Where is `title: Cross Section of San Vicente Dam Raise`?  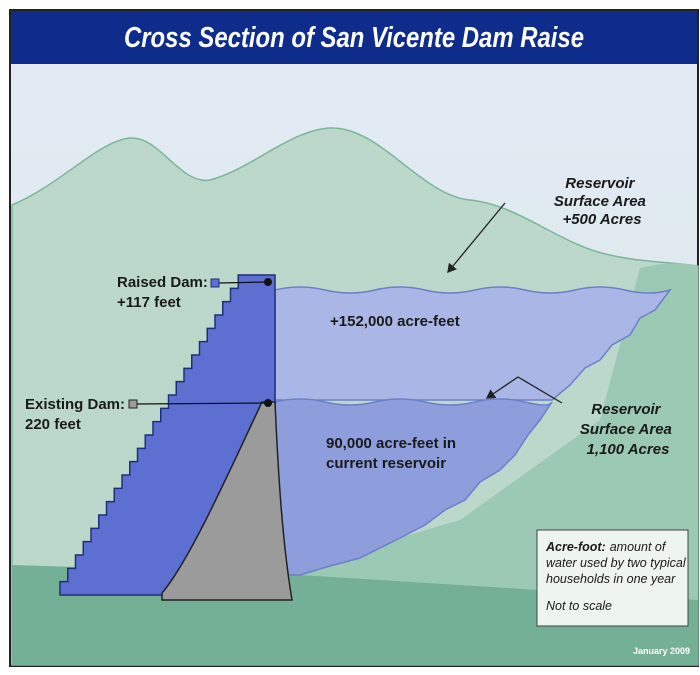 title: Cross Section of San Vicente Dam Raise is located at coordinates (354, 38).